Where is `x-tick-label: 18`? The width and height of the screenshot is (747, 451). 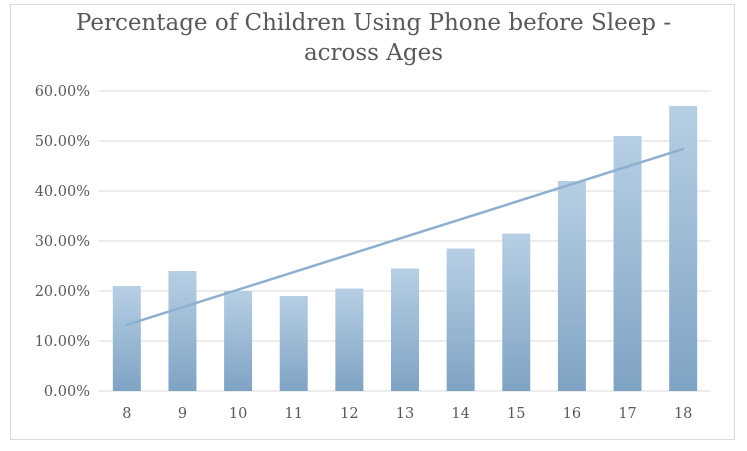 x-tick-label: 18 is located at coordinates (683, 414).